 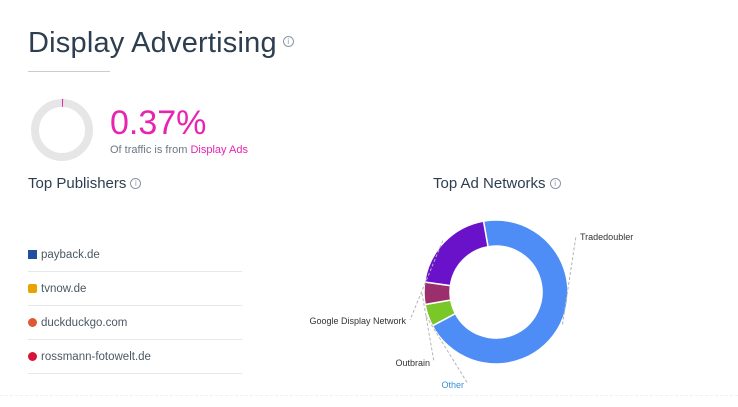 I want to click on top-ad-networks-title: Top Ad Networks i, so click(x=497, y=183).